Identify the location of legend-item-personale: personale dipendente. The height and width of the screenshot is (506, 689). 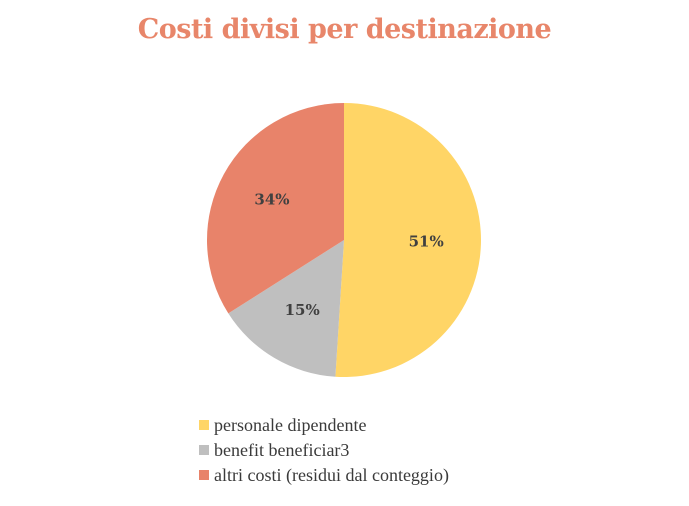
(324, 425).